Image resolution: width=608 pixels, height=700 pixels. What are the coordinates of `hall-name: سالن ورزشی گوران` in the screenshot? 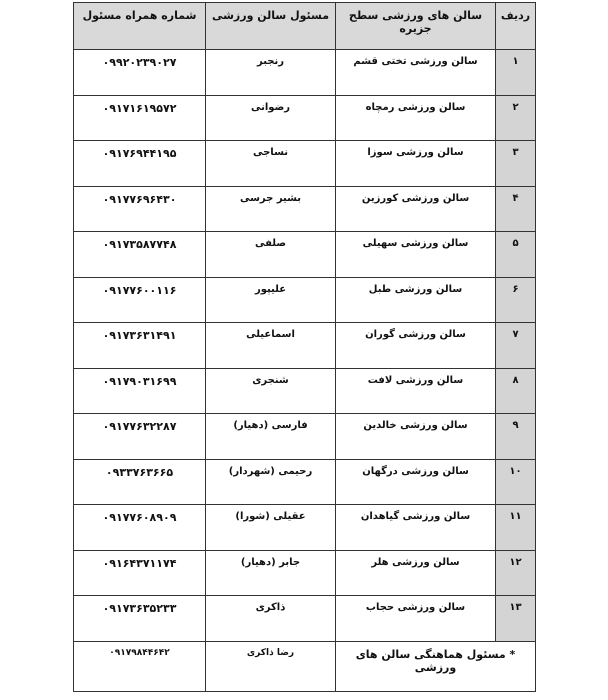 It's located at (415, 345).